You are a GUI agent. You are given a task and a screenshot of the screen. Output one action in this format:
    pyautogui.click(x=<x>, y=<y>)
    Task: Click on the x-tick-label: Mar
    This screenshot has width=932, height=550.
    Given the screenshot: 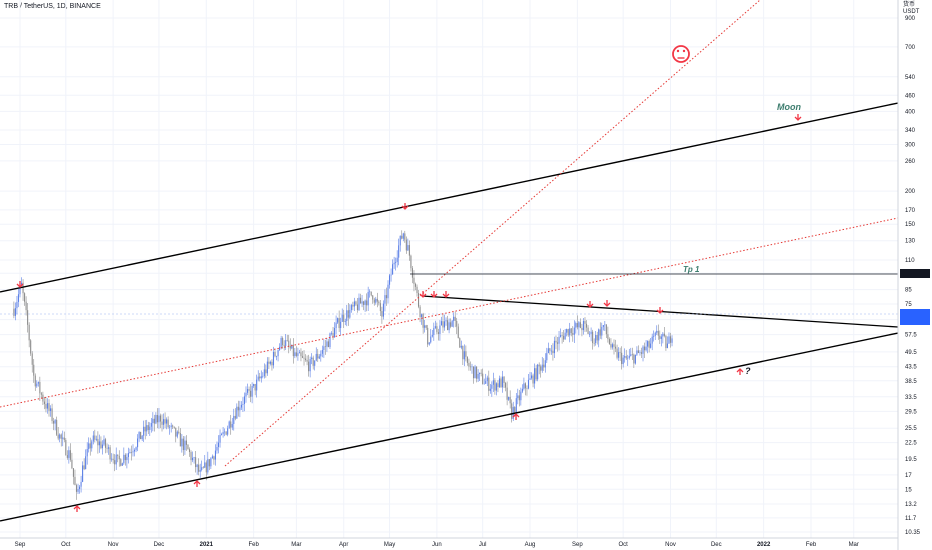 What is the action you would take?
    pyautogui.click(x=296, y=545)
    